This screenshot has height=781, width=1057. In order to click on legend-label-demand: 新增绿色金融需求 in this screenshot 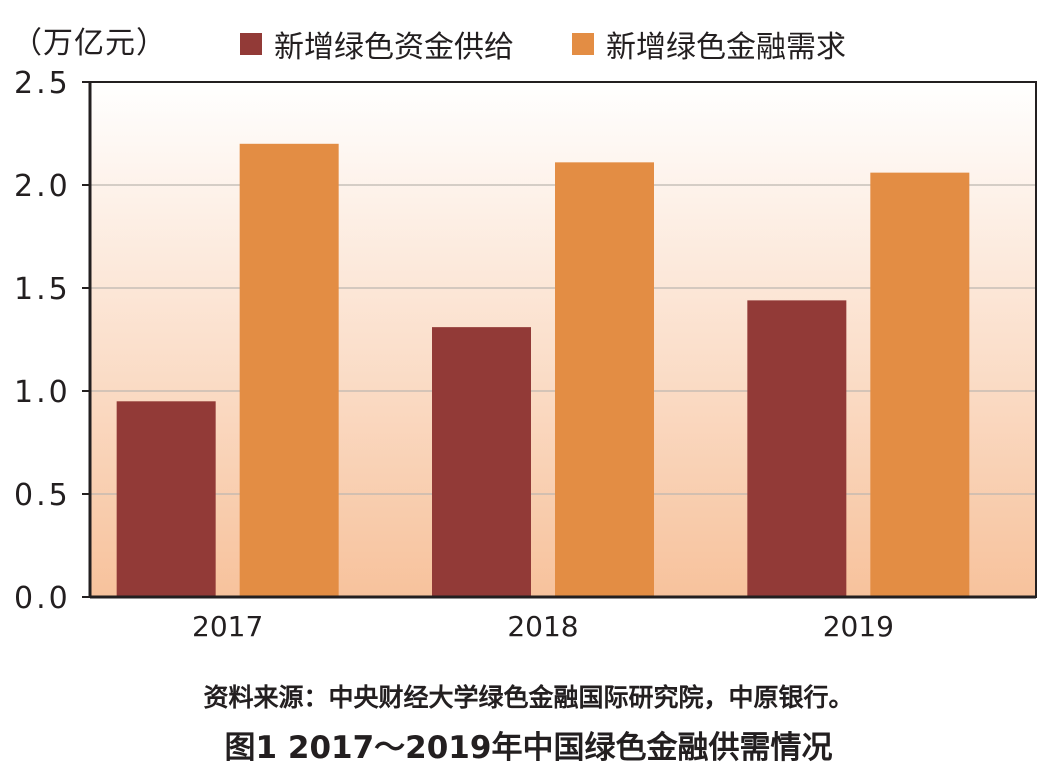, I will do `click(726, 47)`.